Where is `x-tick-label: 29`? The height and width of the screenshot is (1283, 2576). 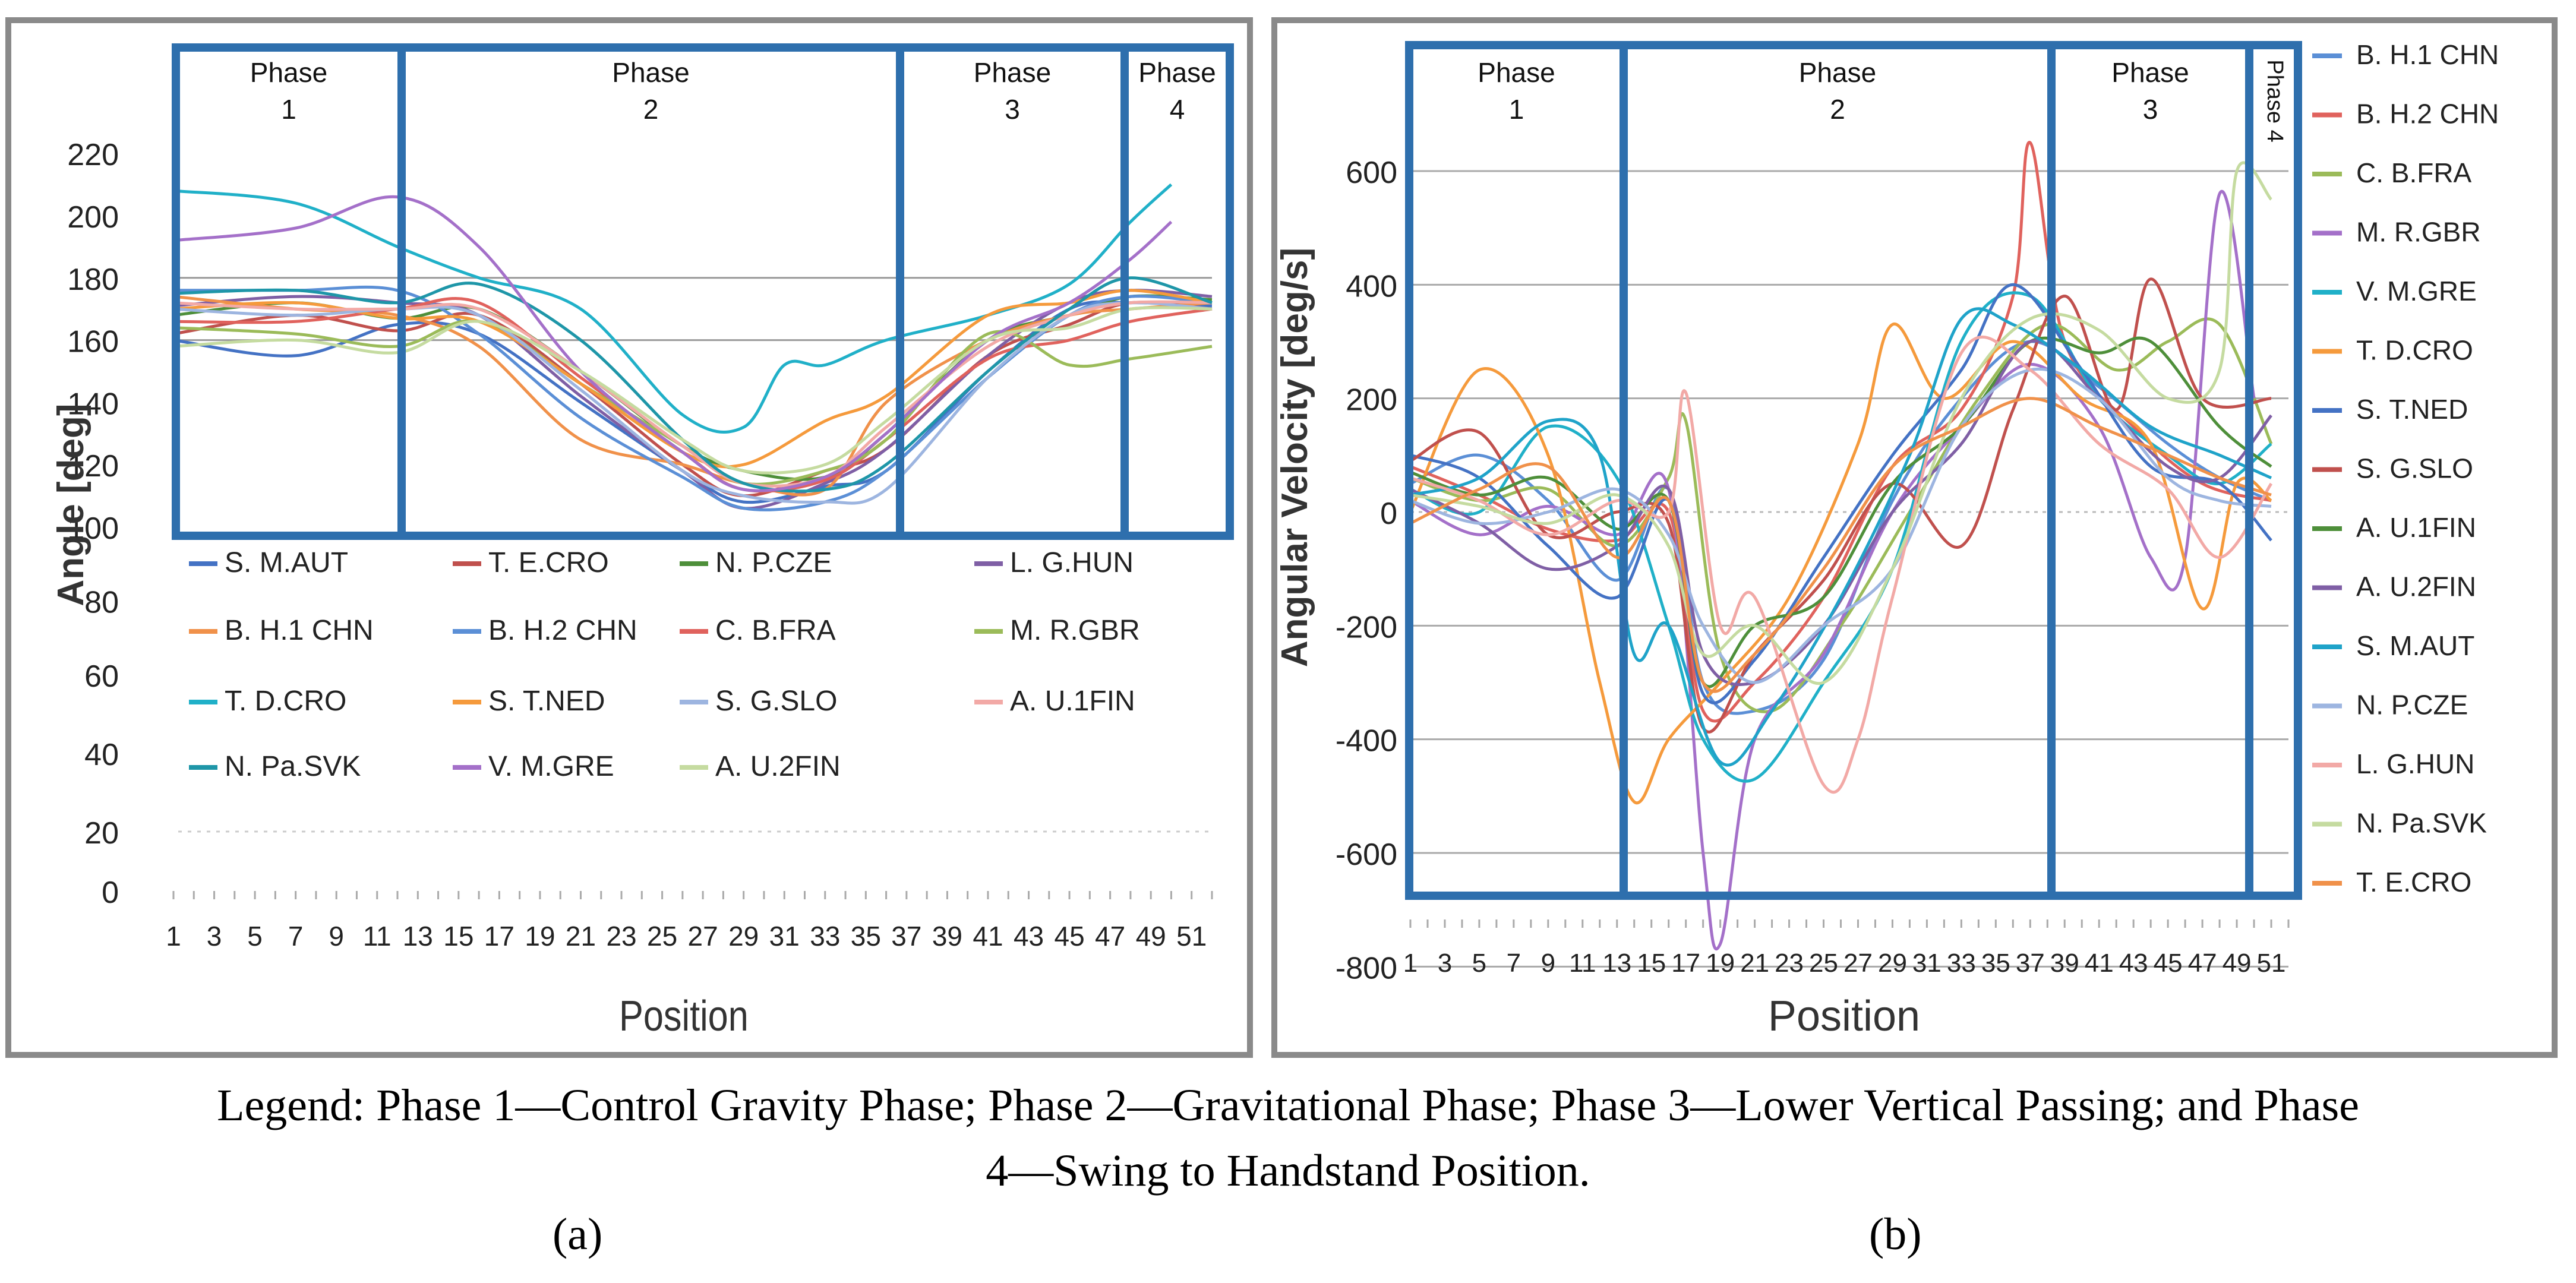
x-tick-label: 29 is located at coordinates (1892, 963).